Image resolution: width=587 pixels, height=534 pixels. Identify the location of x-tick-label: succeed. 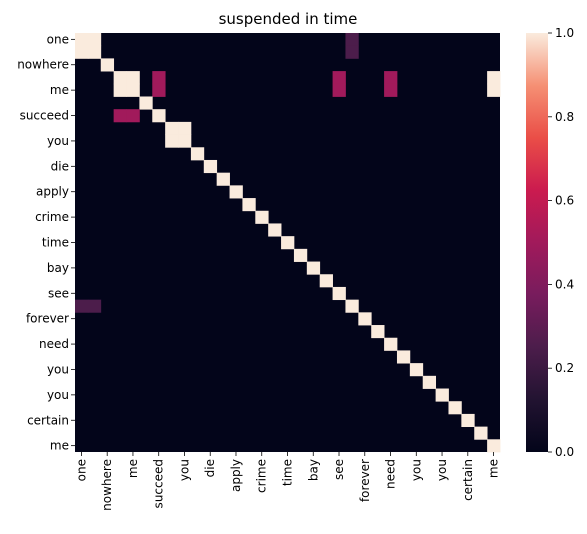
(159, 483).